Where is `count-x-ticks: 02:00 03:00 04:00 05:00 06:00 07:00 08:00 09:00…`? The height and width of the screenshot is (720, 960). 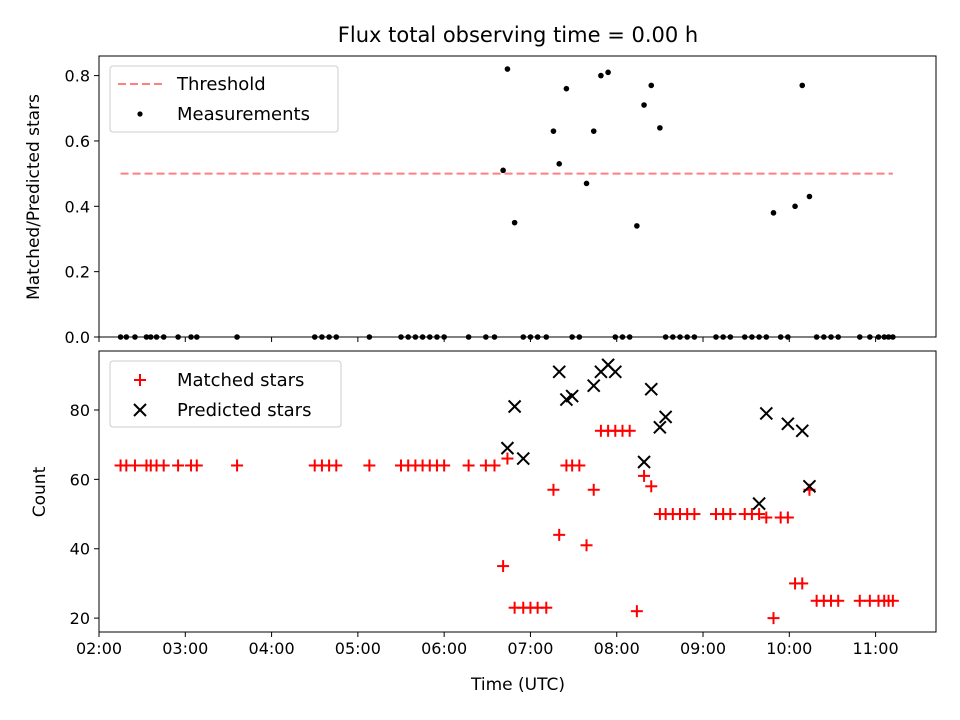
count-x-ticks: 02:00 03:00 04:00 05:00 06:00 07:00 08:00 09:00… is located at coordinates (487, 645).